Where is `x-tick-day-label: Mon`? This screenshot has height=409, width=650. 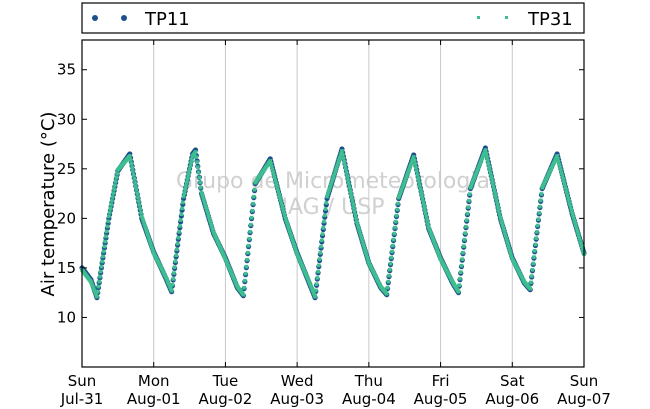
x-tick-day-label: Mon is located at coordinates (154, 381).